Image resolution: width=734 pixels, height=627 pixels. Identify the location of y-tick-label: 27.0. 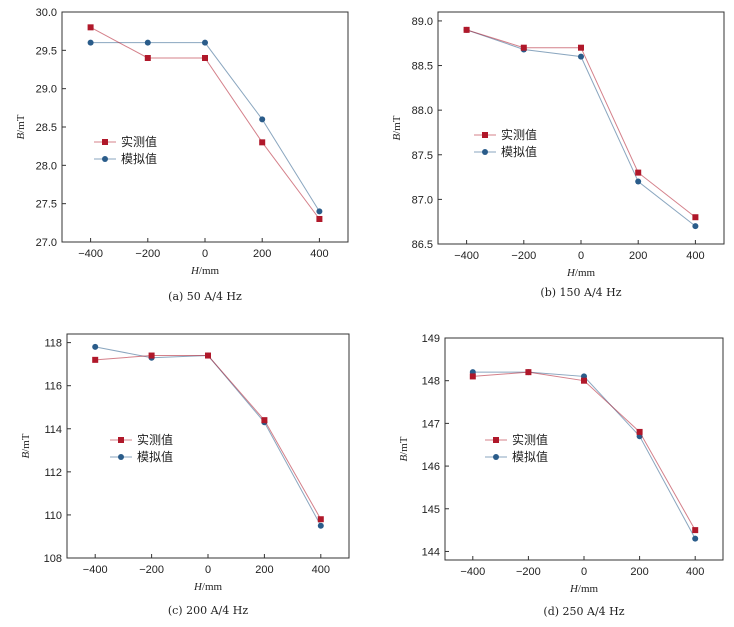
(46, 243).